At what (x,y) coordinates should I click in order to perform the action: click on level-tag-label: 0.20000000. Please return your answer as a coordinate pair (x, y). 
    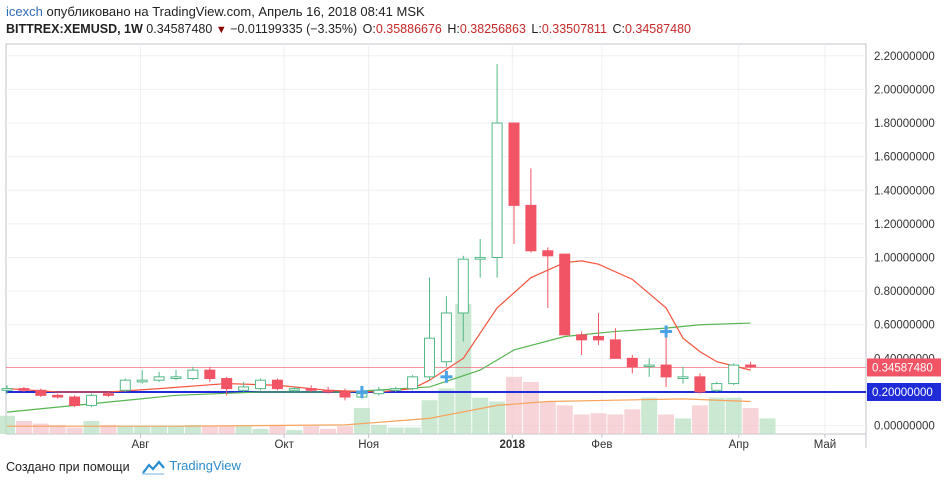
    Looking at the image, I should click on (902, 393).